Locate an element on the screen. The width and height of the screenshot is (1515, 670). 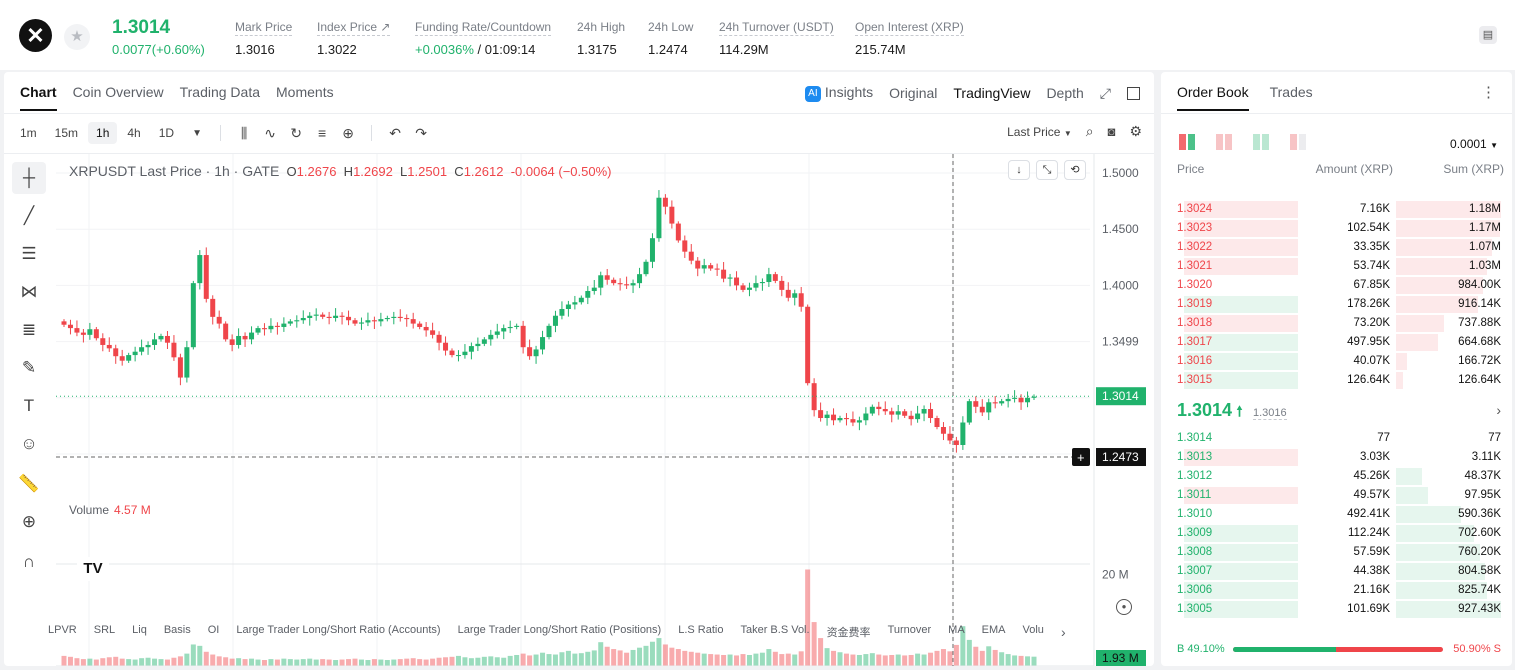
text-icon: T is located at coordinates (29, 405).